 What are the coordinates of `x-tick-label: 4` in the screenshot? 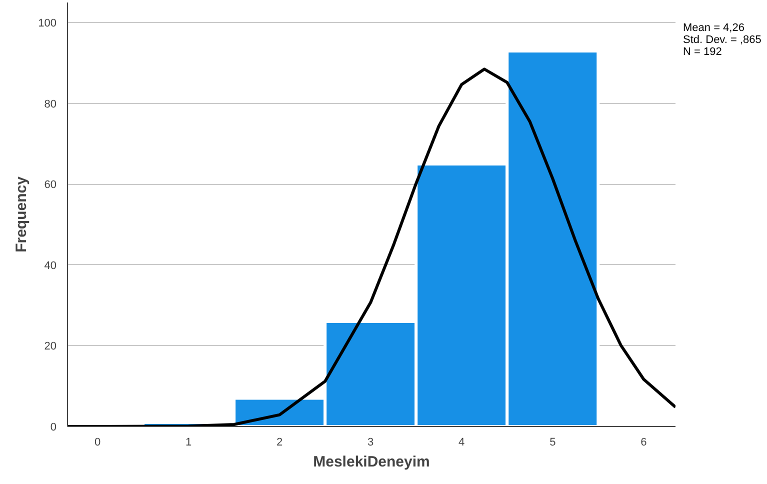 It's located at (461, 442).